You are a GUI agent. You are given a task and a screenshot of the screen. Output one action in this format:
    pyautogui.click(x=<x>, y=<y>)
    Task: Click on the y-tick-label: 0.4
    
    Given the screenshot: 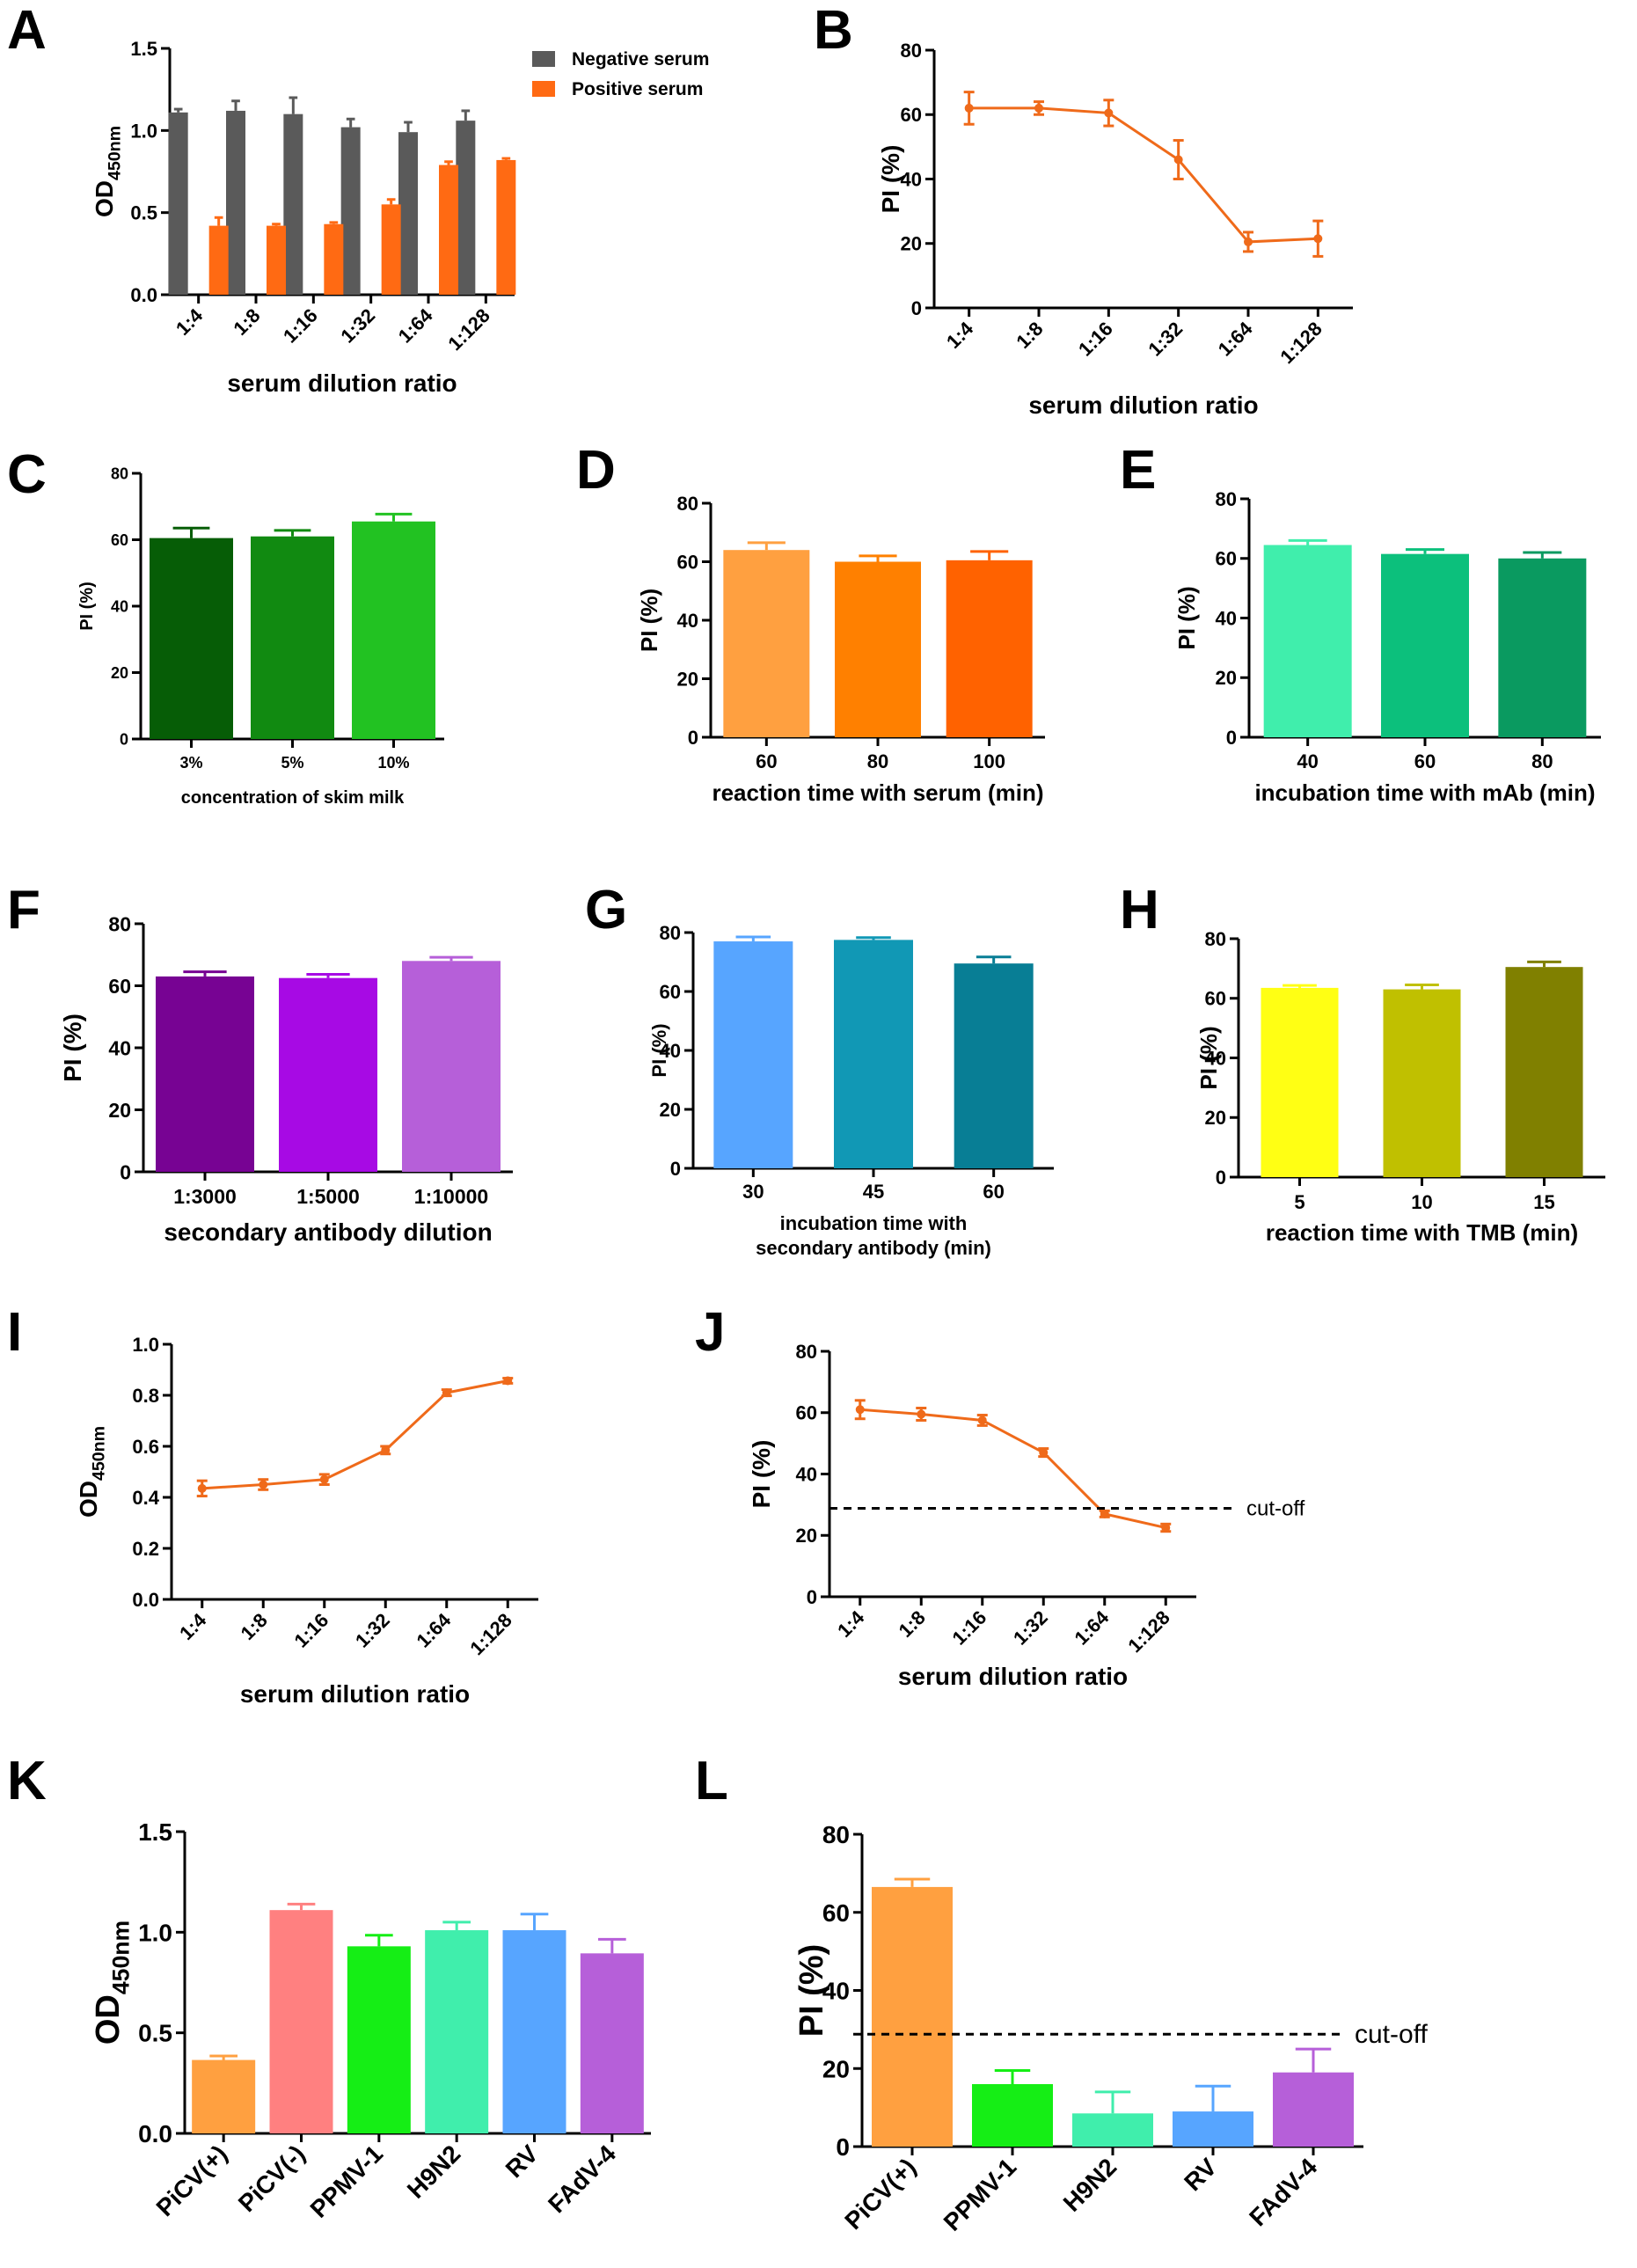 What is the action you would take?
    pyautogui.click(x=146, y=1498)
    